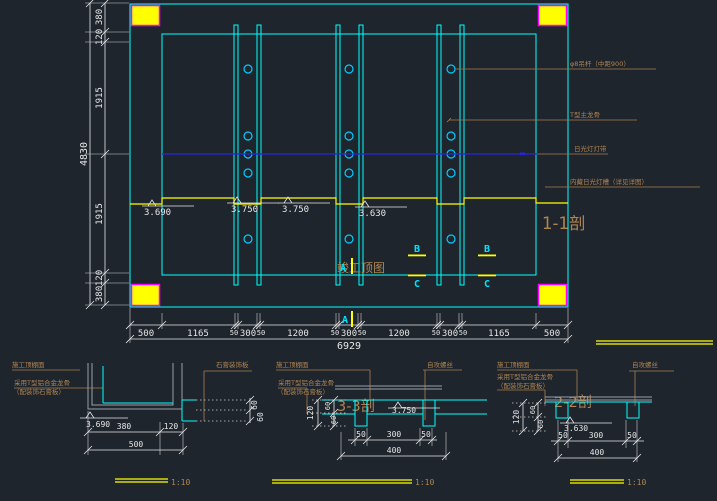 The width and height of the screenshot is (717, 501). What do you see at coordinates (654, 342) in the screenshot?
I see `reference-line` at bounding box center [654, 342].